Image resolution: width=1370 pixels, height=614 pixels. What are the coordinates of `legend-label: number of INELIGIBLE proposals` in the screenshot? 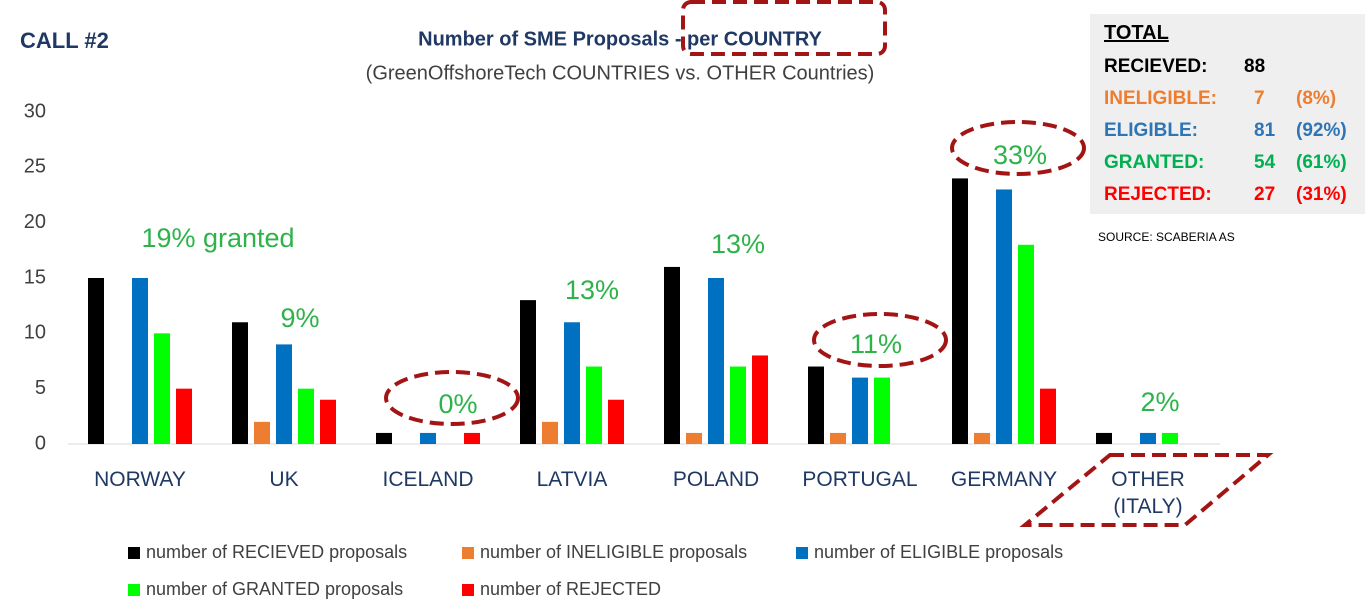 It's located at (613, 552).